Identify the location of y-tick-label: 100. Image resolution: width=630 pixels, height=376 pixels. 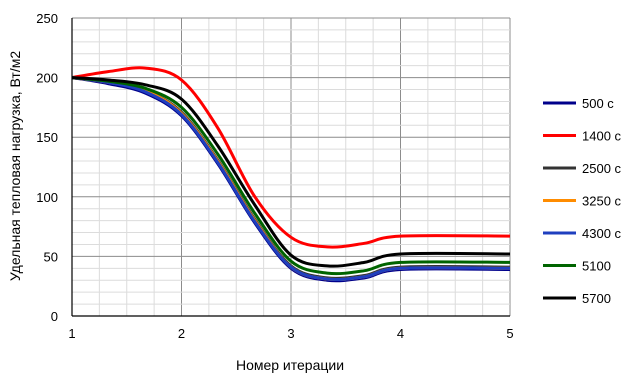
(47, 197).